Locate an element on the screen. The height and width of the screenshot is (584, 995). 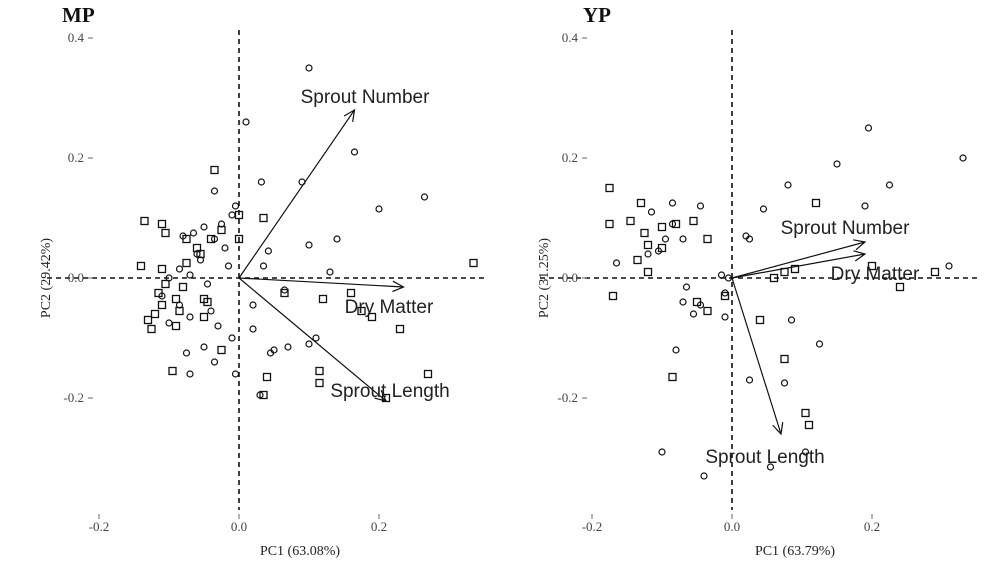
loading-label: Sprout Length is located at coordinates (764, 457).